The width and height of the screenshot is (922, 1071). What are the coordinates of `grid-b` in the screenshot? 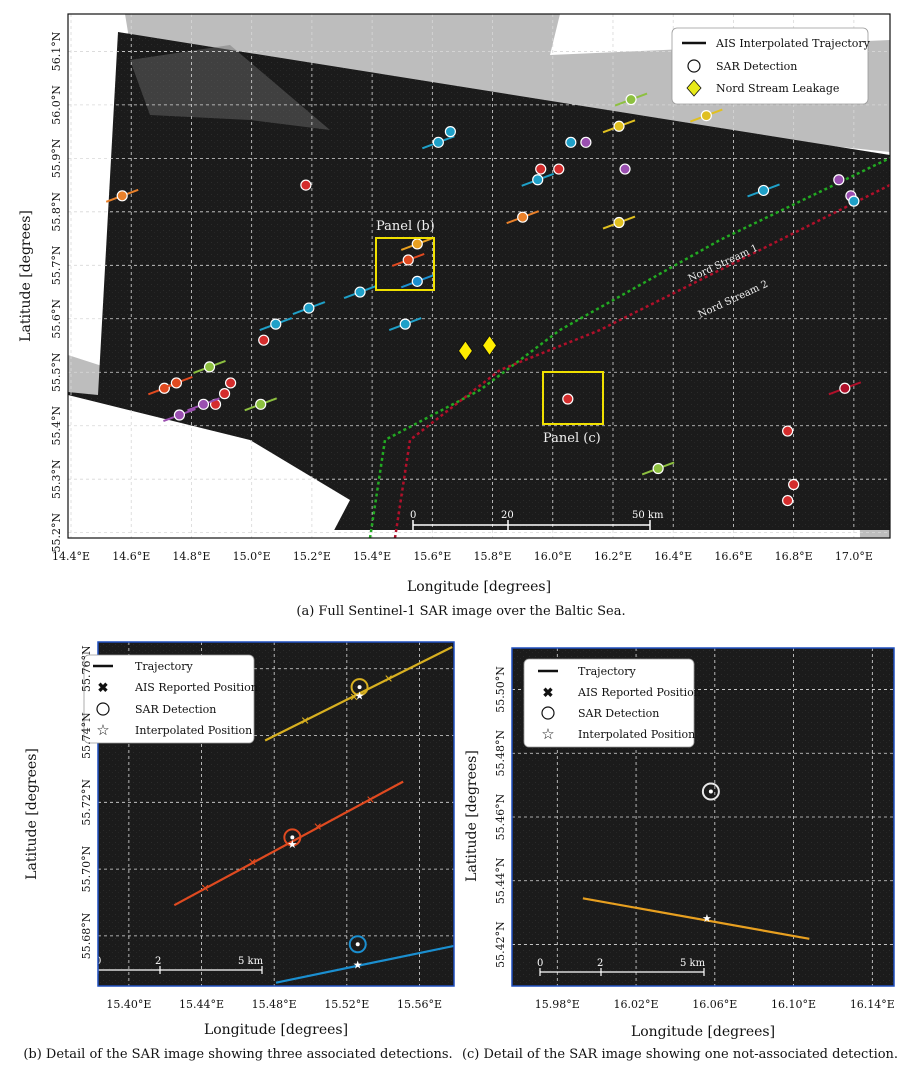 It's located at (276, 814).